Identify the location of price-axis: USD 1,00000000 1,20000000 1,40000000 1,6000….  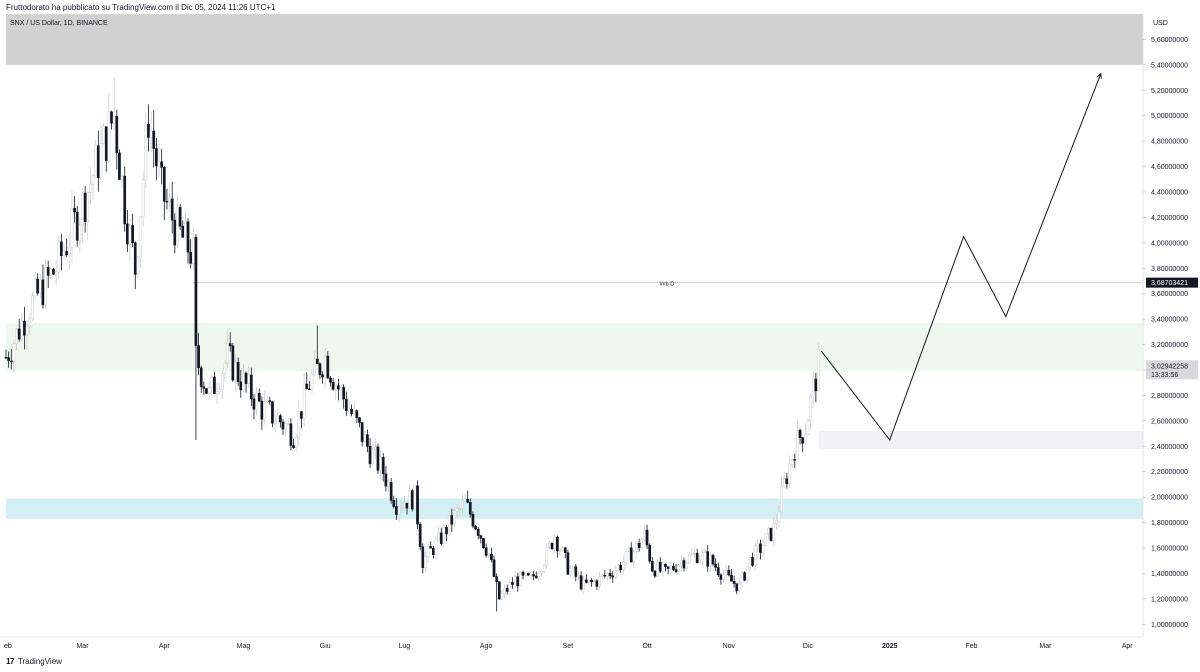
(1170, 325).